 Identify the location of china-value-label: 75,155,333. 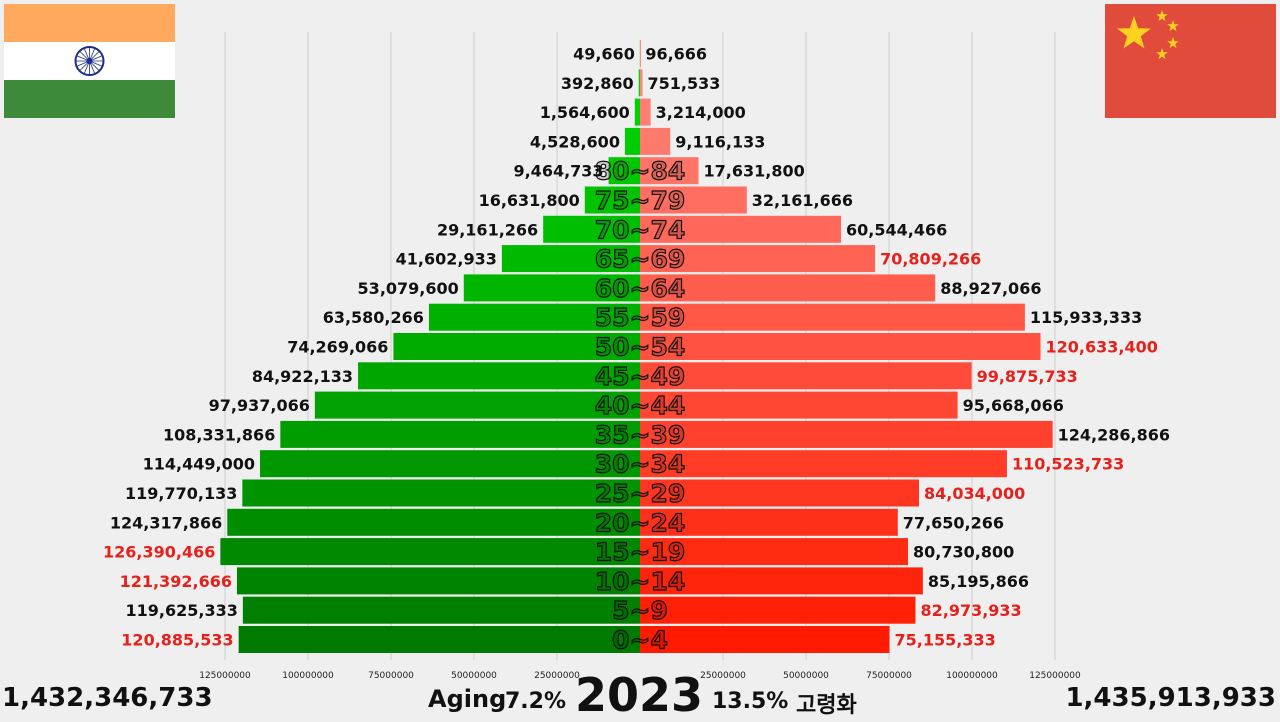
(945, 640).